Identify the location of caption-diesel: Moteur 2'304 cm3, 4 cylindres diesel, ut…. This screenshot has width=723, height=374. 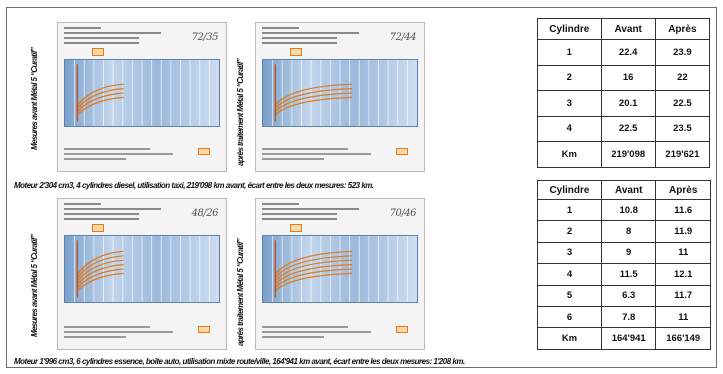
(194, 185).